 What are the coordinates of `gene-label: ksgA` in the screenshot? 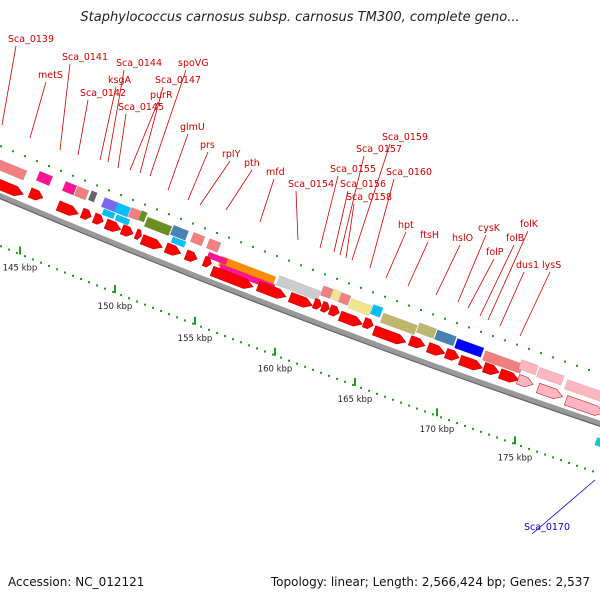 It's located at (119, 80).